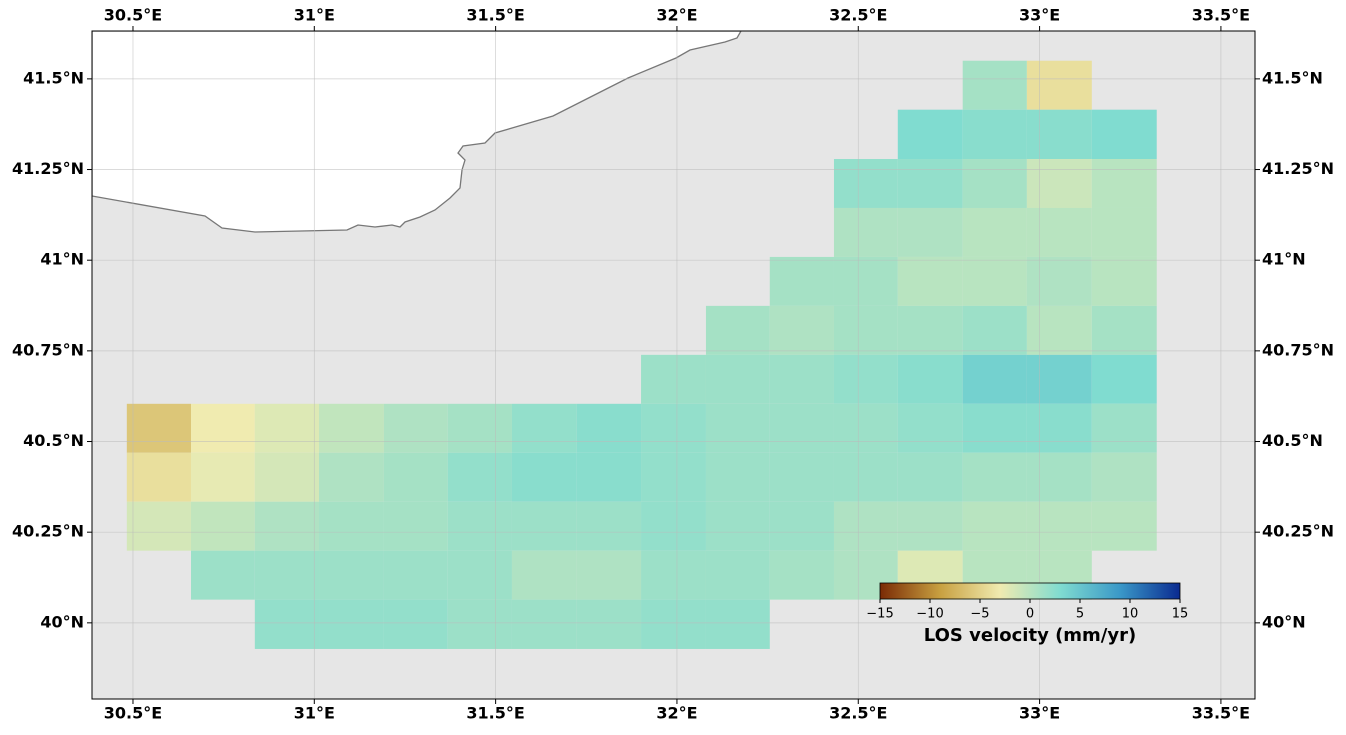 The height and width of the screenshot is (735, 1346). What do you see at coordinates (1130, 614) in the screenshot?
I see `colorbar-tick-label: 10` at bounding box center [1130, 614].